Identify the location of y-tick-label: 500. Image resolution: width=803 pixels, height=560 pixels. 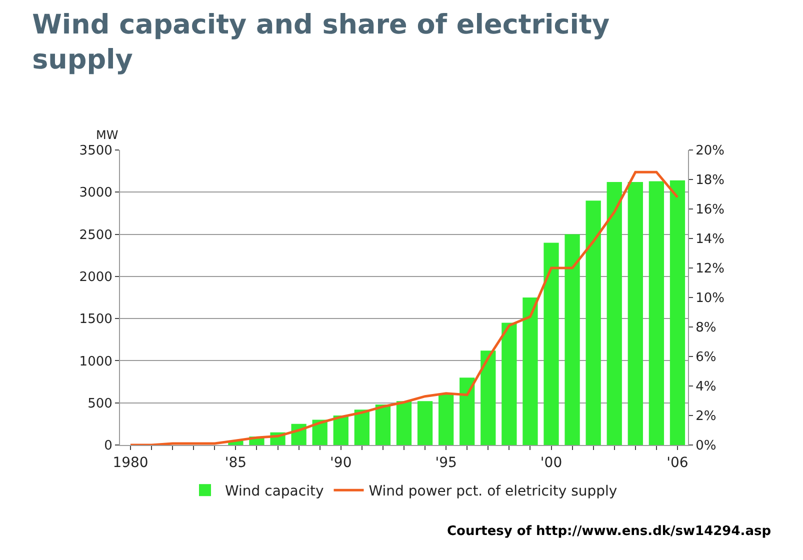
(100, 404).